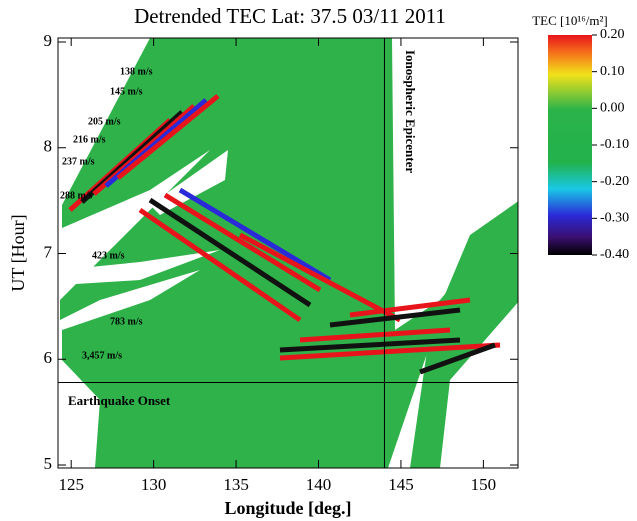  Describe the element at coordinates (18, 252) in the screenshot. I see `y-axis-label: UT [Hour]` at that location.